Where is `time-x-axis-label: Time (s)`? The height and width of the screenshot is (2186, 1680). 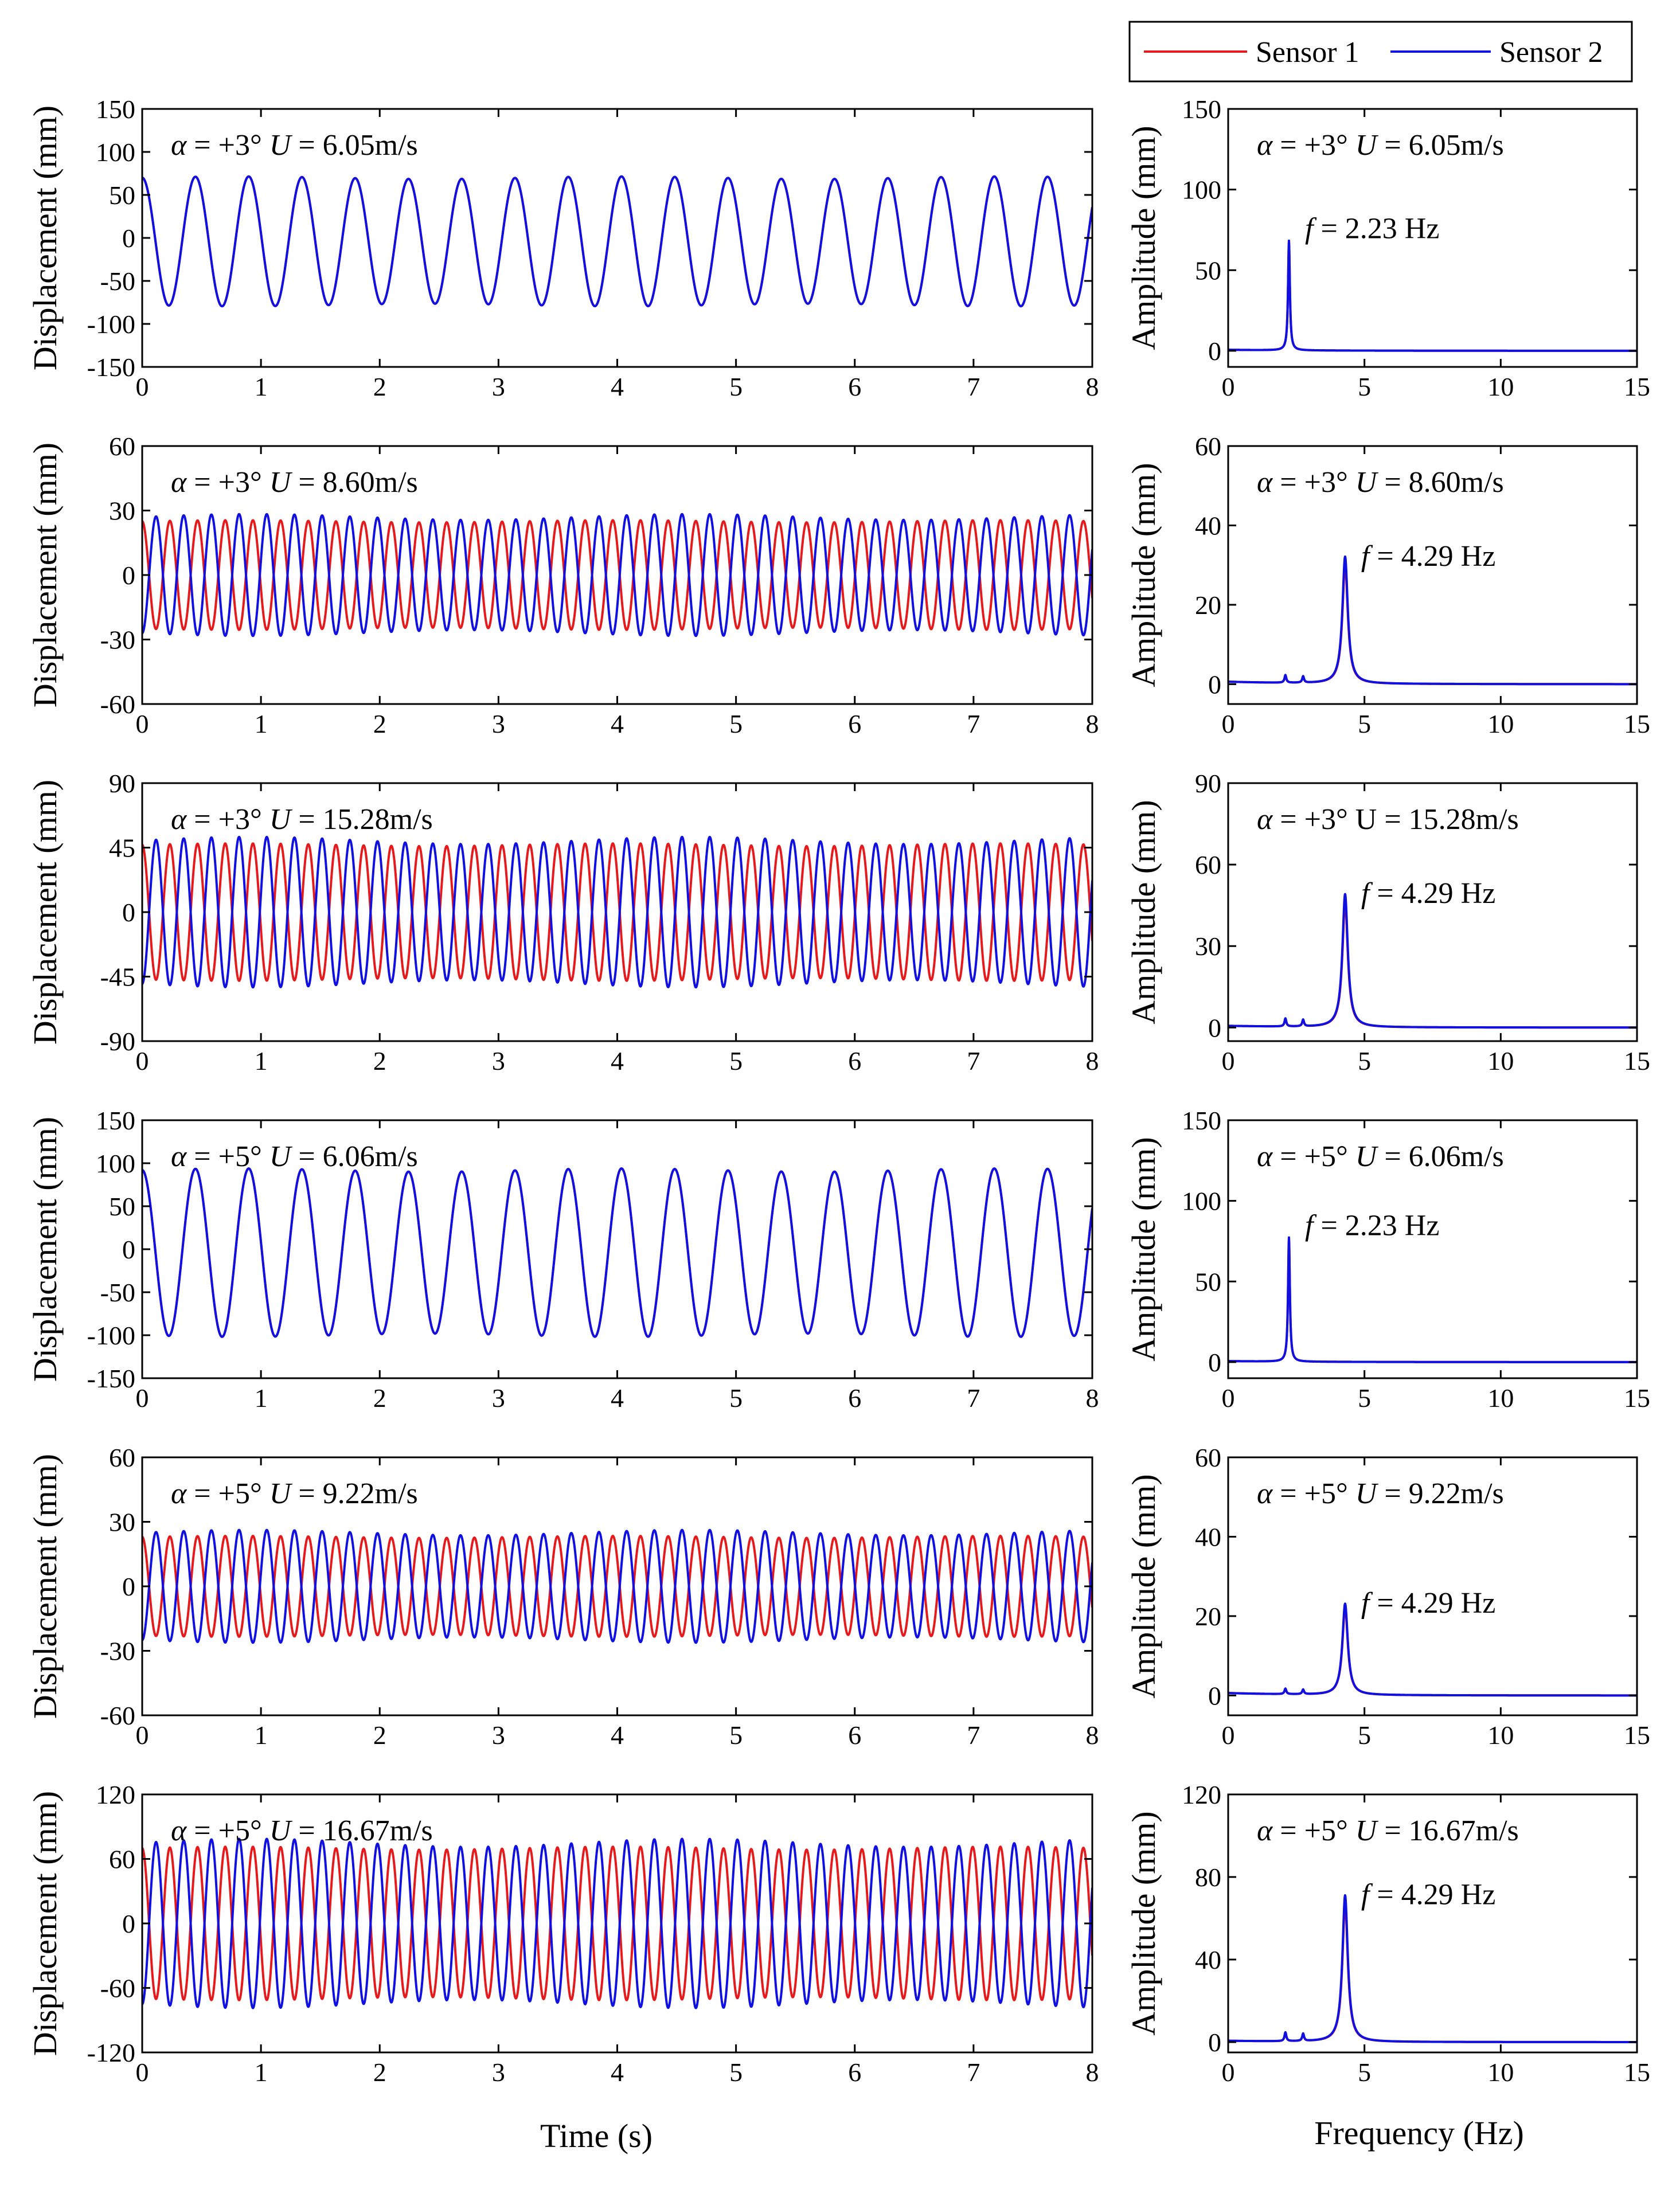 time-x-axis-label: Time (s) is located at coordinates (596, 2135).